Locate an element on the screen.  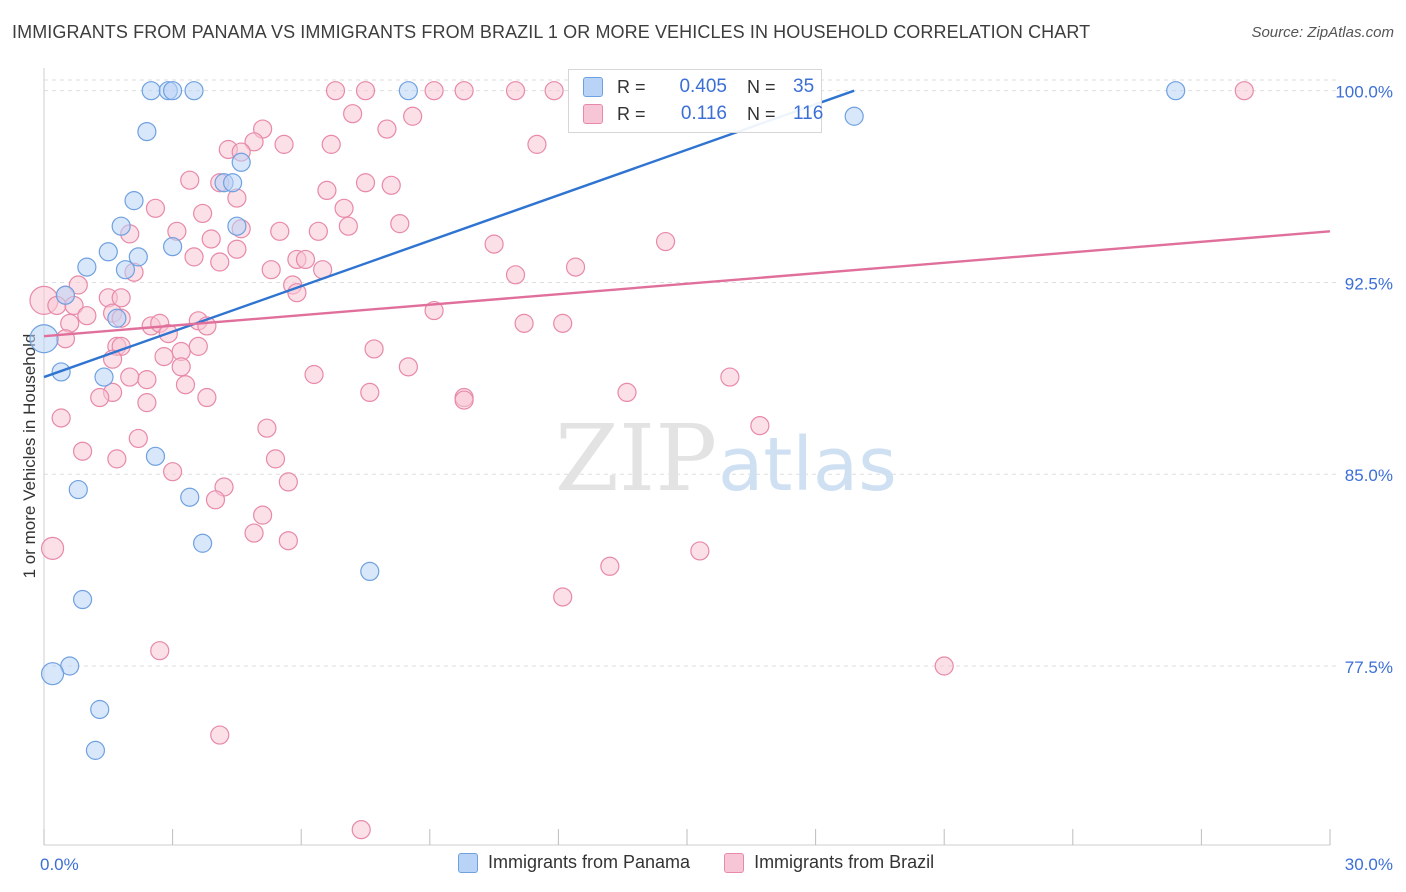
watermark: ZIP atlas is located at coordinates (726, 458).